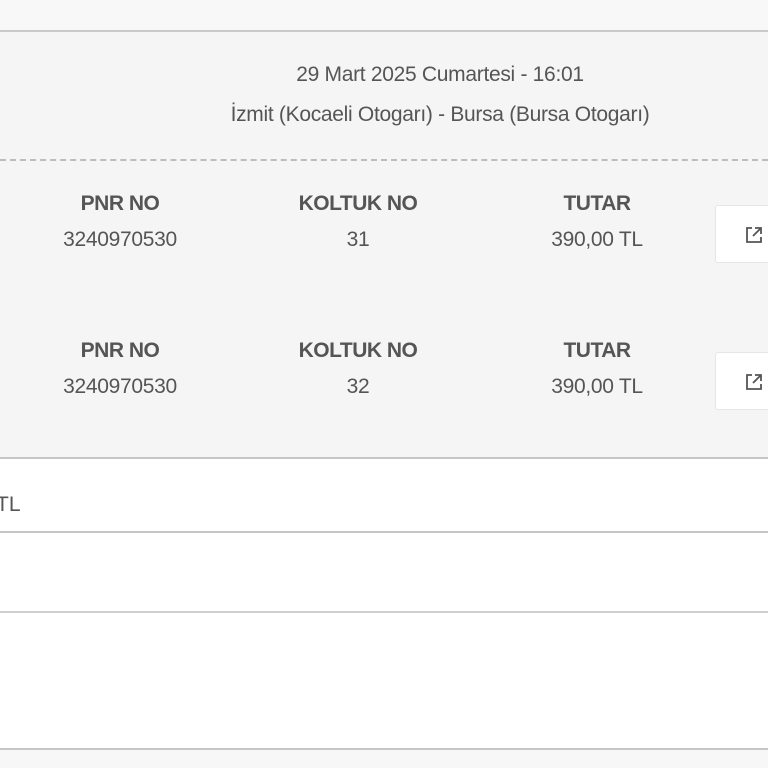 This screenshot has width=768, height=768. Describe the element at coordinates (384, 160) in the screenshot. I see `divider` at that location.